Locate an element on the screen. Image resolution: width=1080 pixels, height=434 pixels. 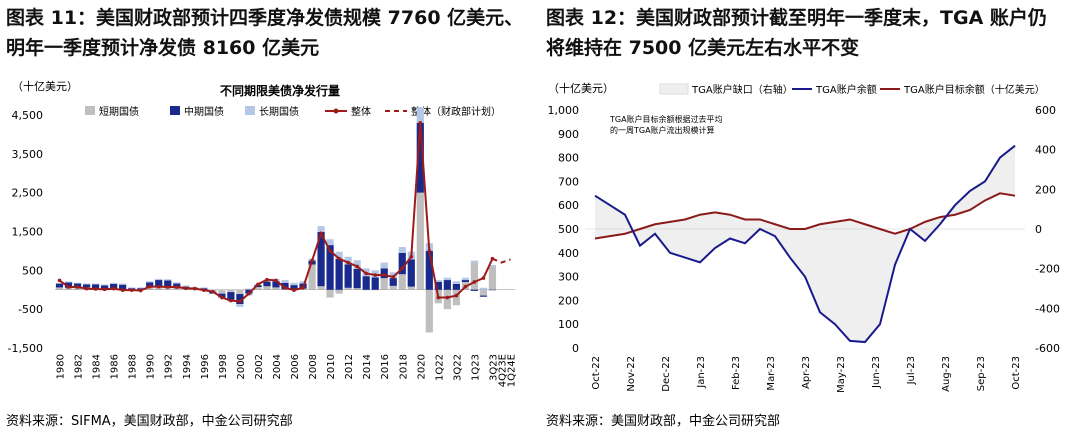
left-bar-1Q23 is located at coordinates (474, 290).